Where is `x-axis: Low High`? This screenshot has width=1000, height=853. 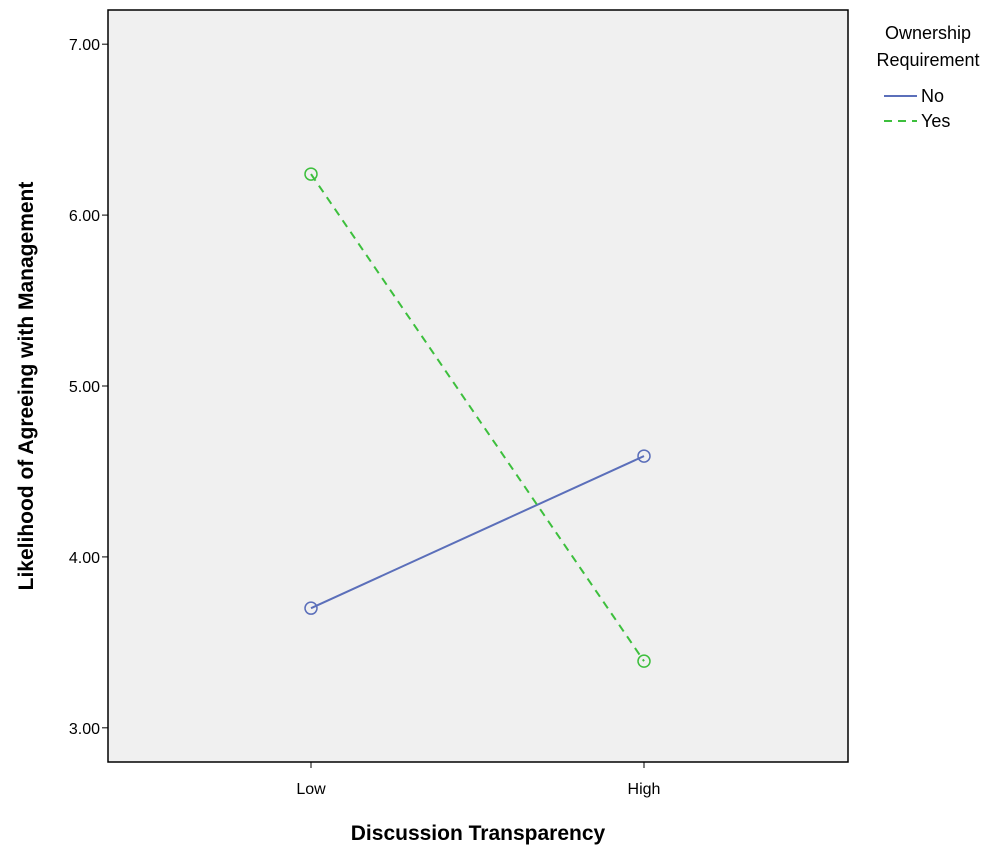
x-axis: Low High is located at coordinates (478, 780).